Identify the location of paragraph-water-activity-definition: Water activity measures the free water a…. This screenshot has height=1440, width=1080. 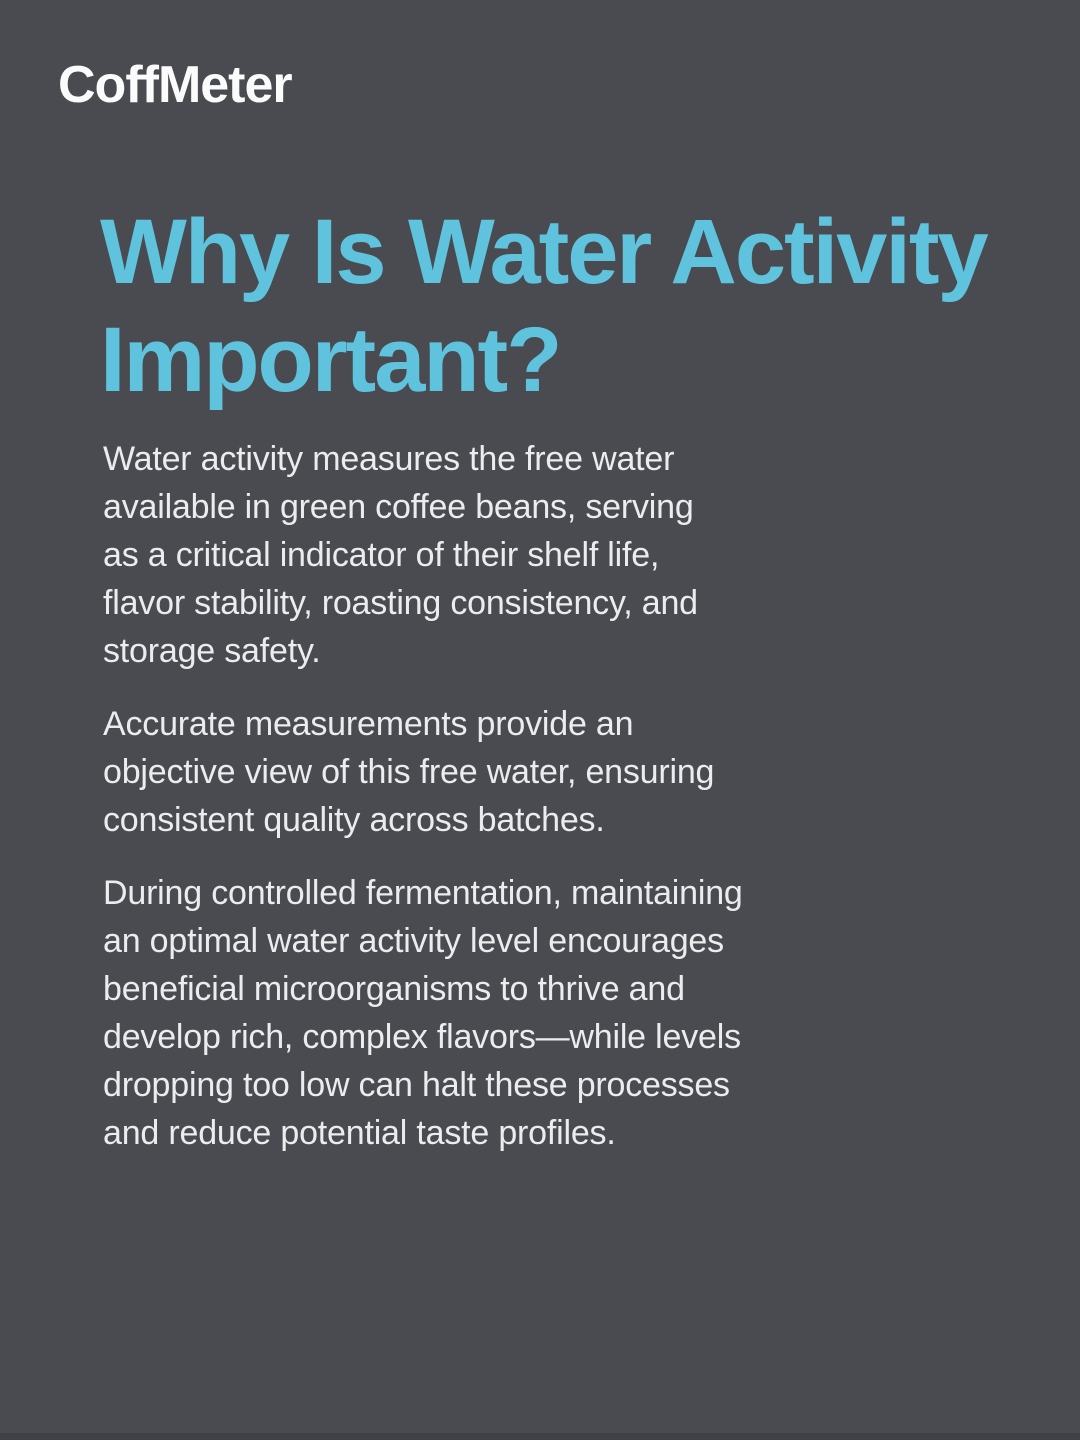
(400, 555).